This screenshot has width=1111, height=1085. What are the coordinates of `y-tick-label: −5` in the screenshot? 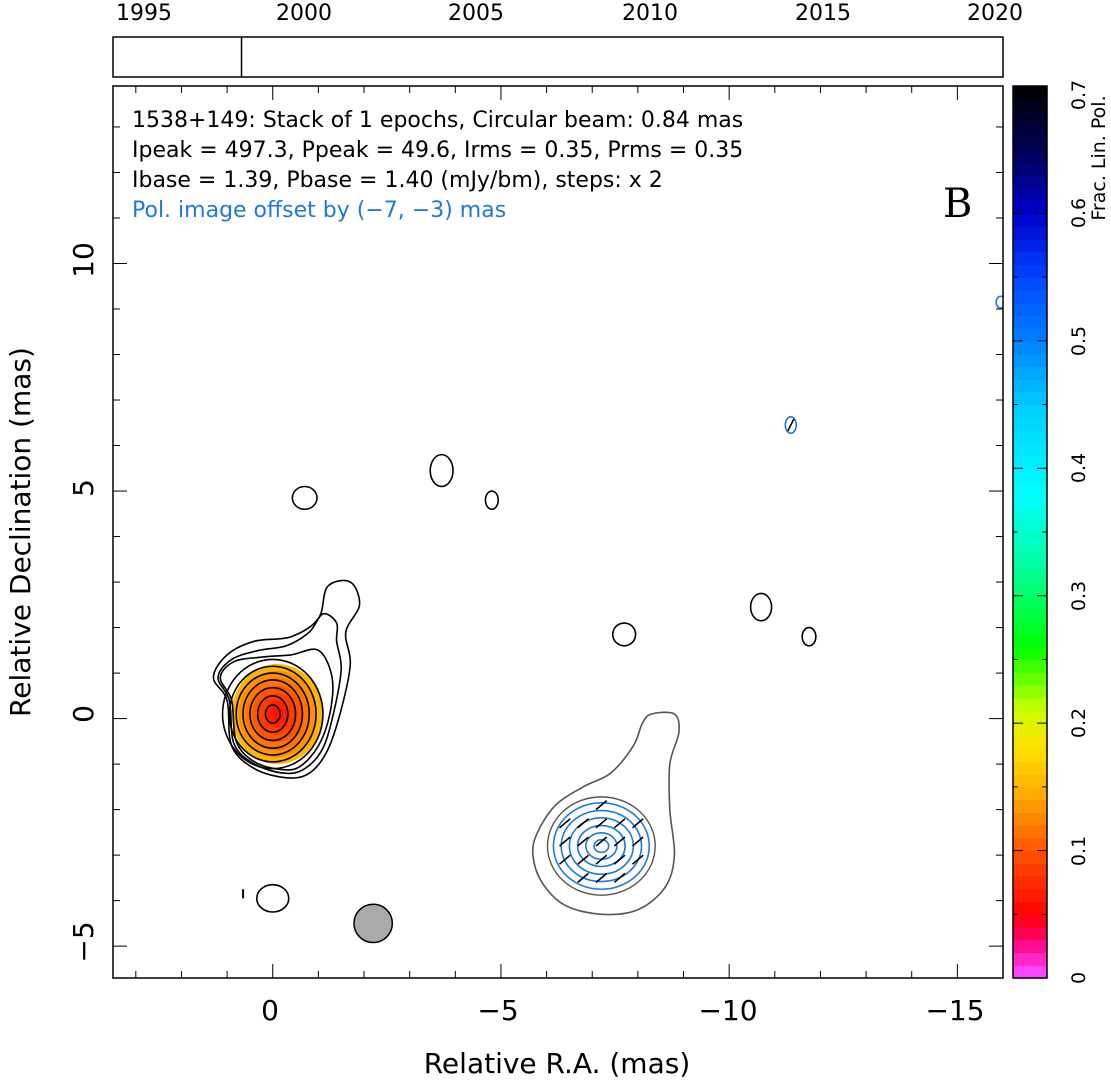 It's located at (83, 941).